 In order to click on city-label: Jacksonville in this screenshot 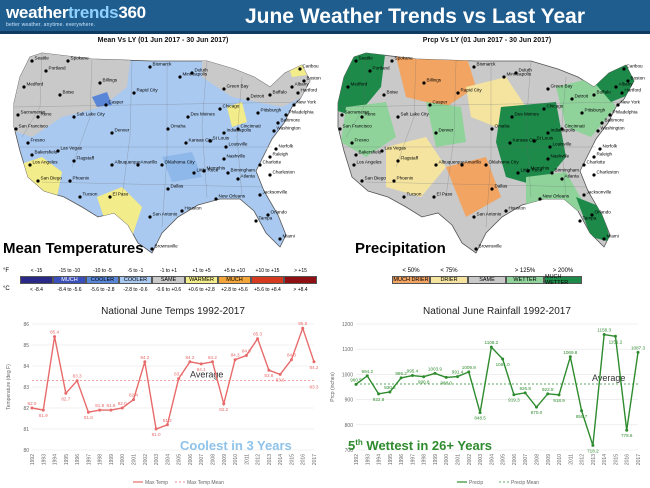, I will do `click(599, 192)`.